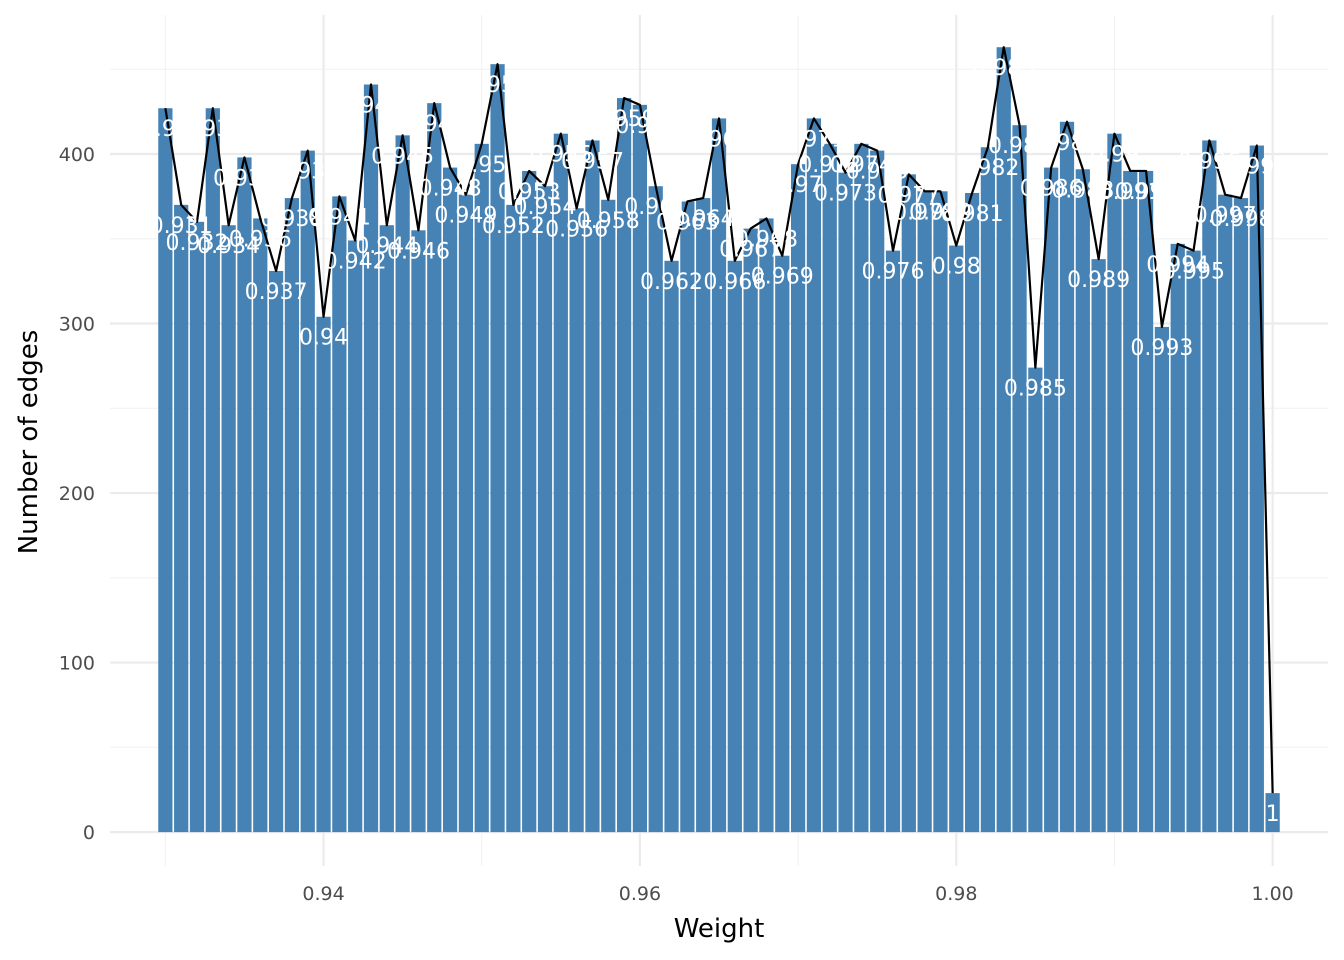 This screenshot has width=1344, height=960. I want to click on y-axis-title: Number of edges, so click(29, 442).